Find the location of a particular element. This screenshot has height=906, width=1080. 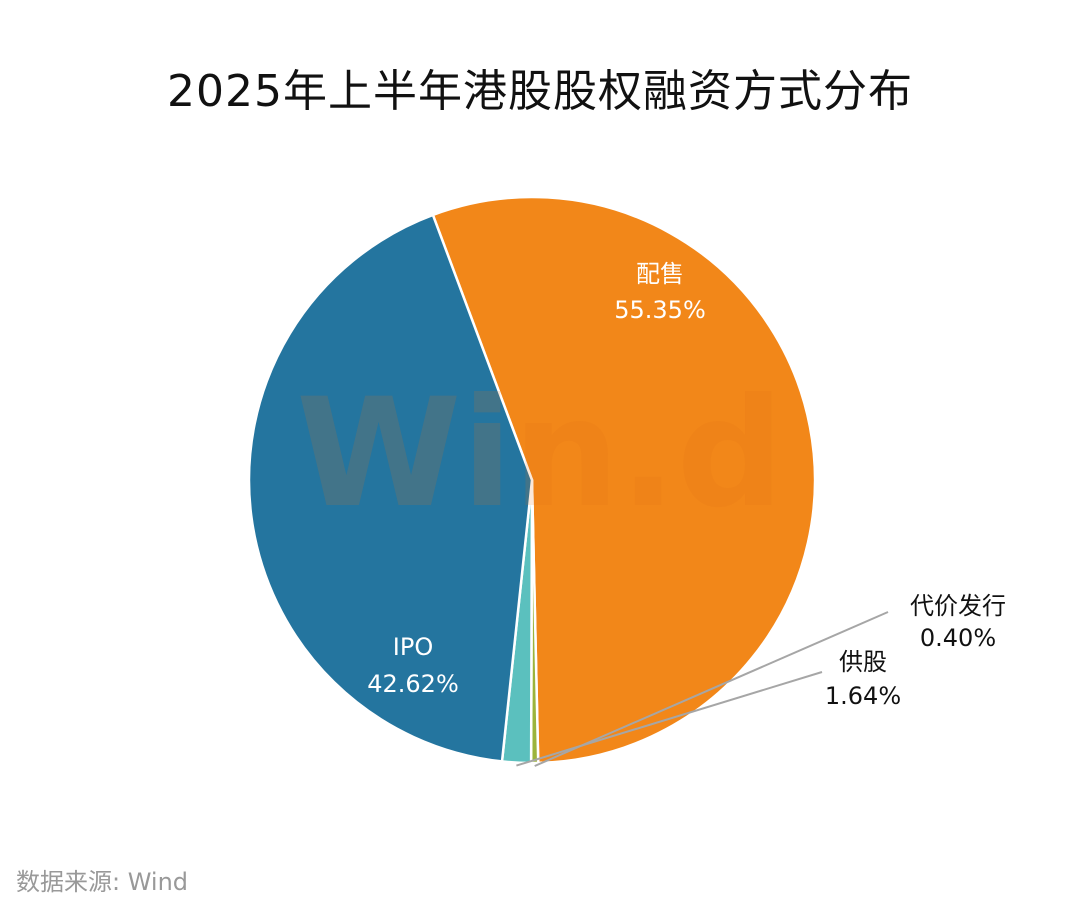

watermark: Win.d is located at coordinates (540, 454).